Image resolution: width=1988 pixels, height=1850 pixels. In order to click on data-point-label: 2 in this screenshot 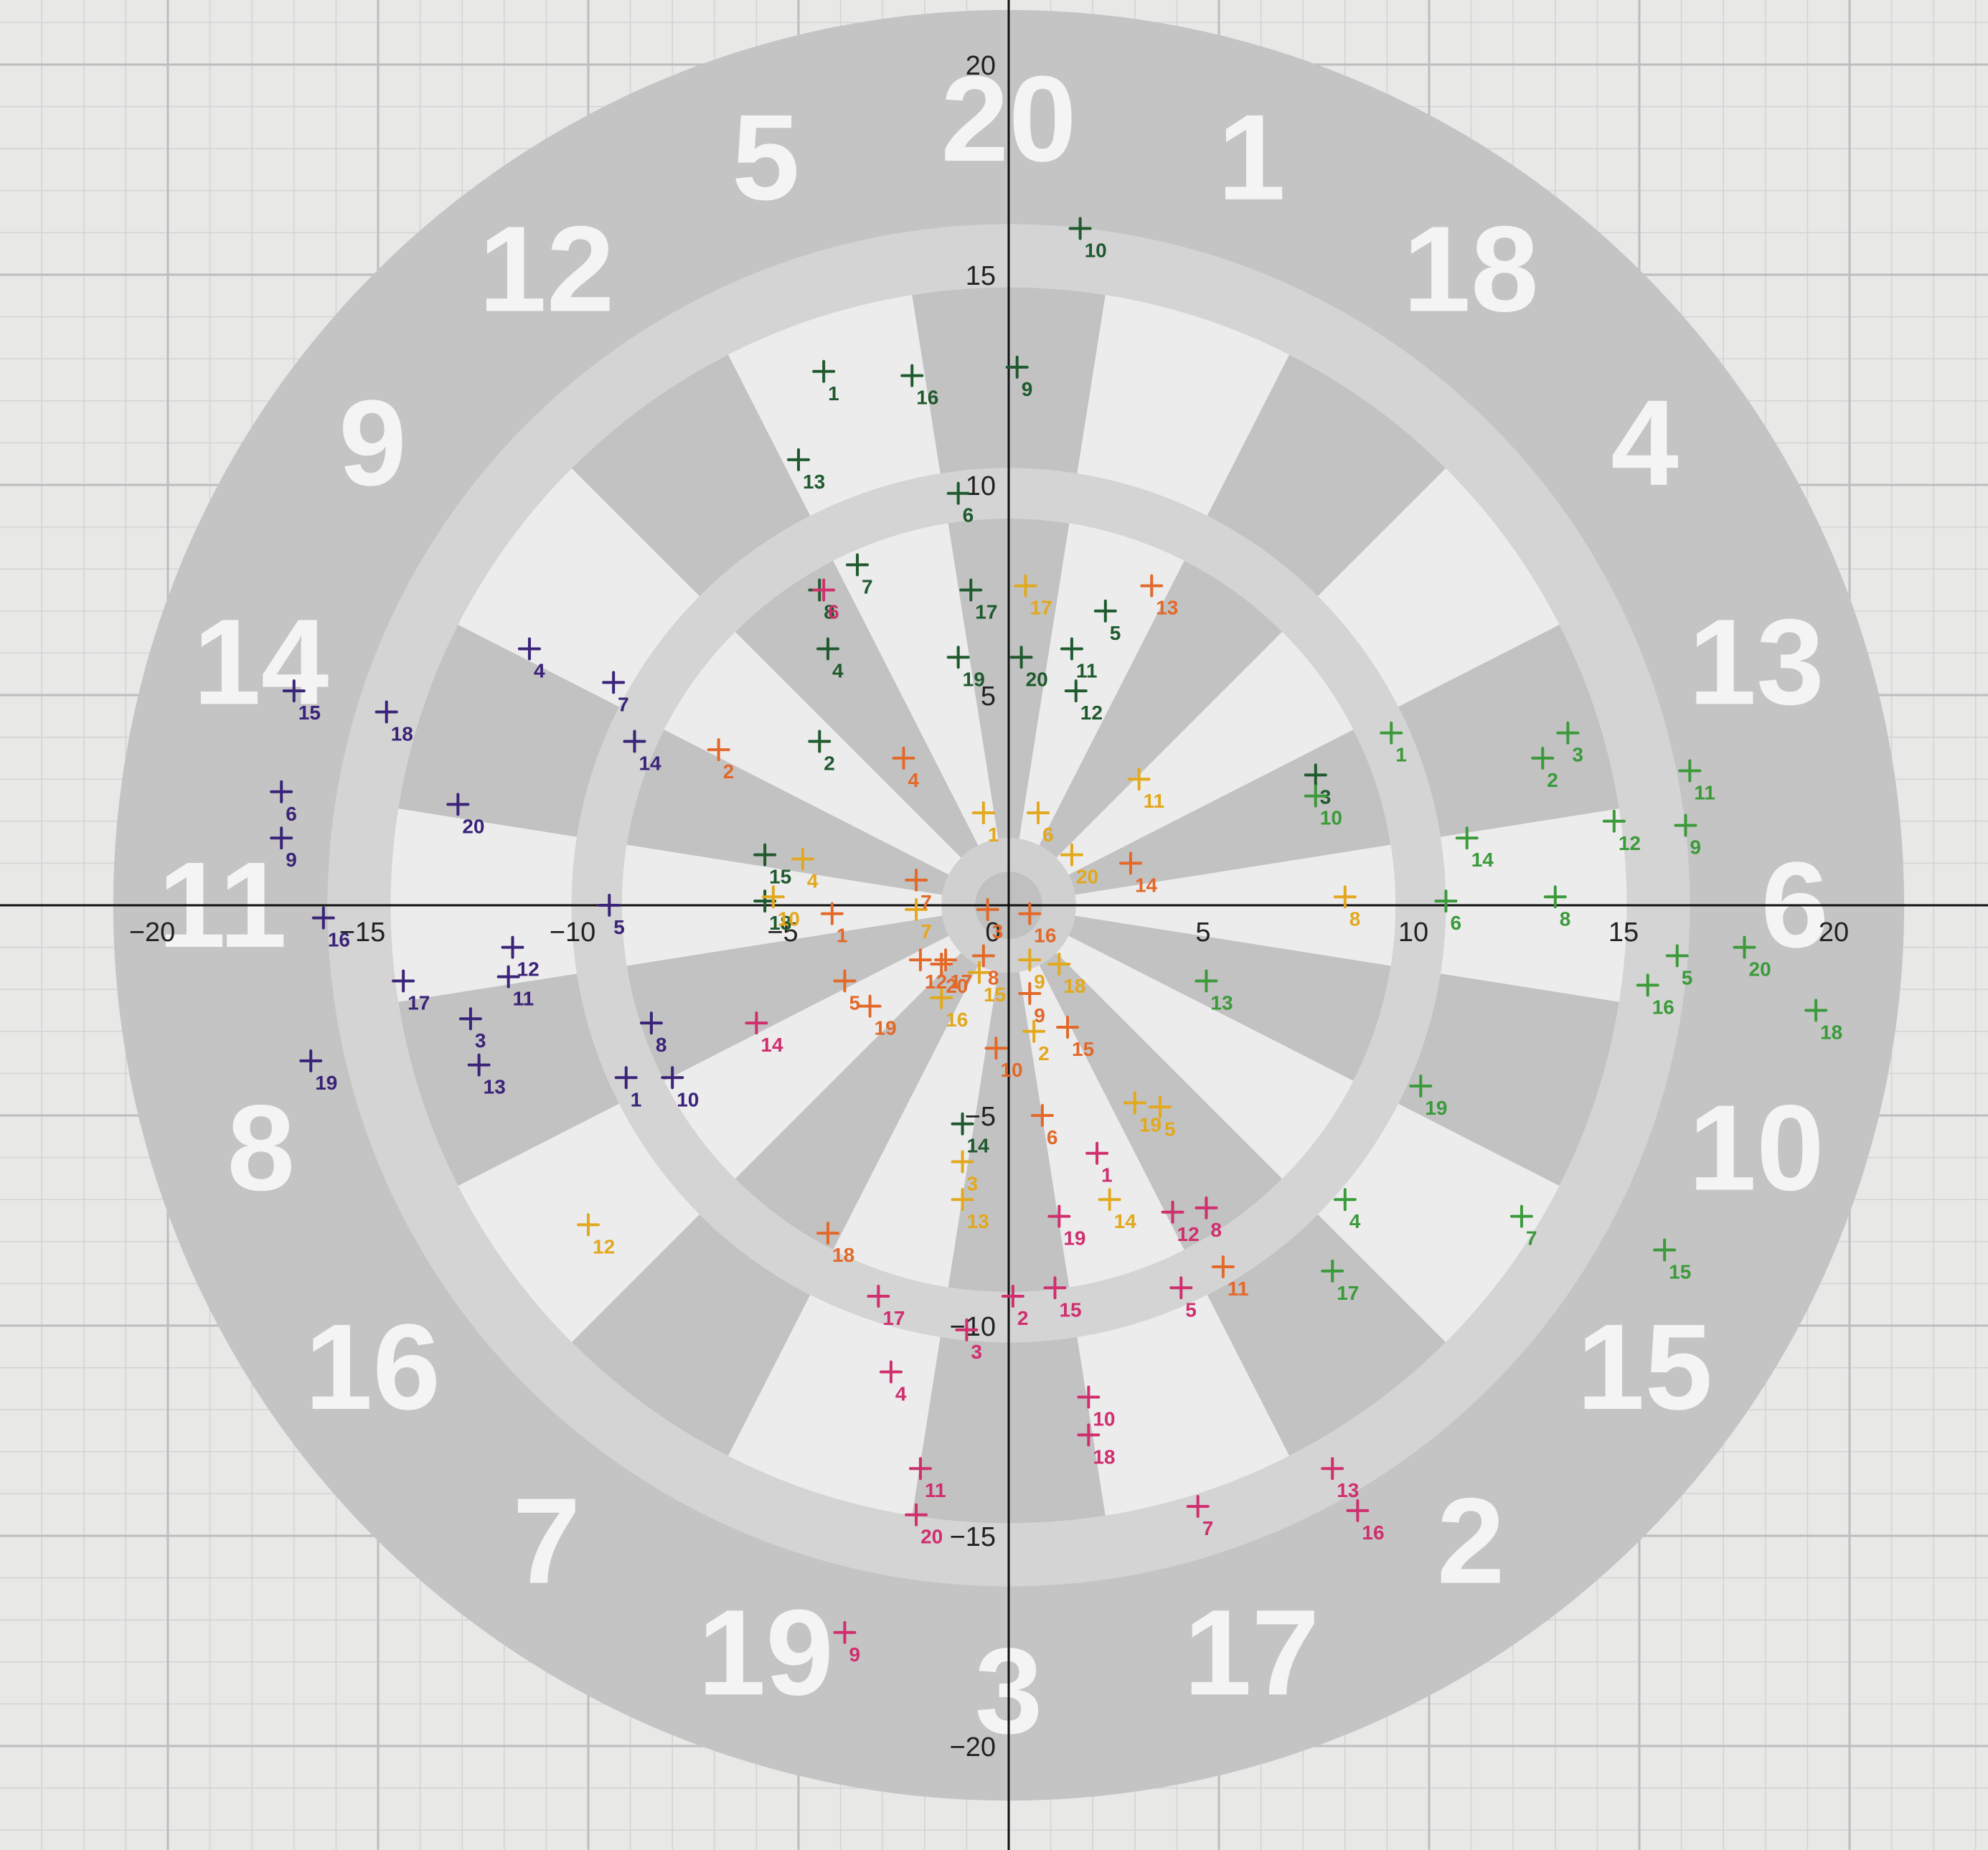, I will do `click(1044, 1053)`.